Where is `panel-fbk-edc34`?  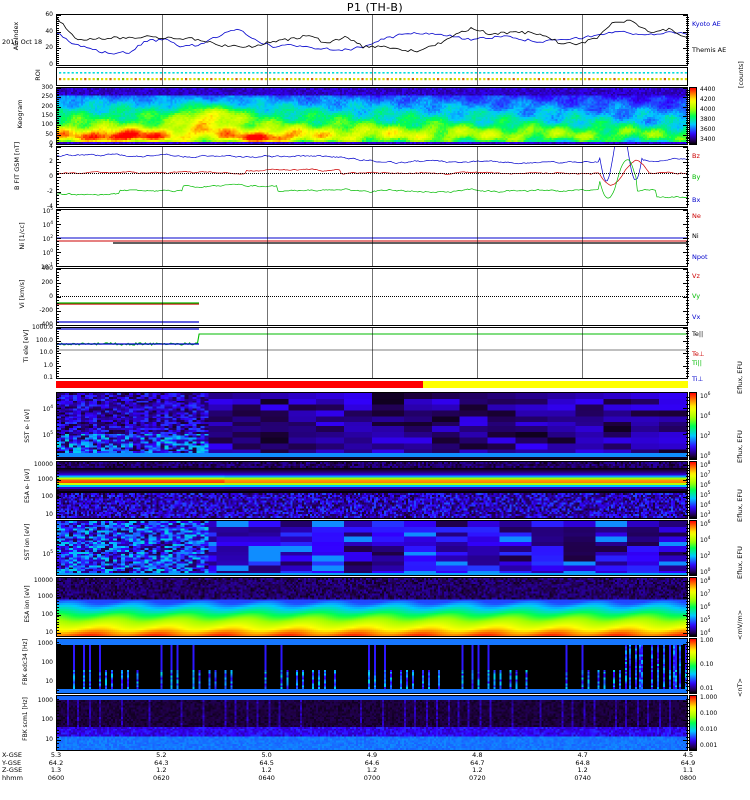 panel-fbk-edc34 is located at coordinates (372, 666).